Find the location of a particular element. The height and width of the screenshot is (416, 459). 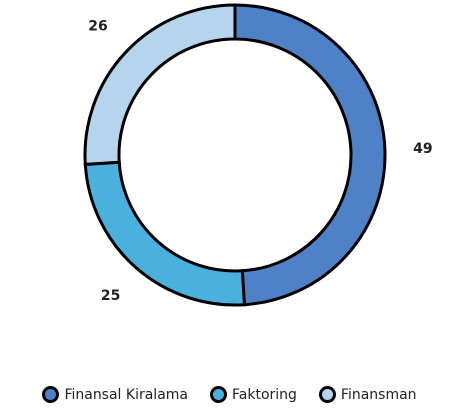

legend-item: Finansal Kiralama is located at coordinates (115, 394).